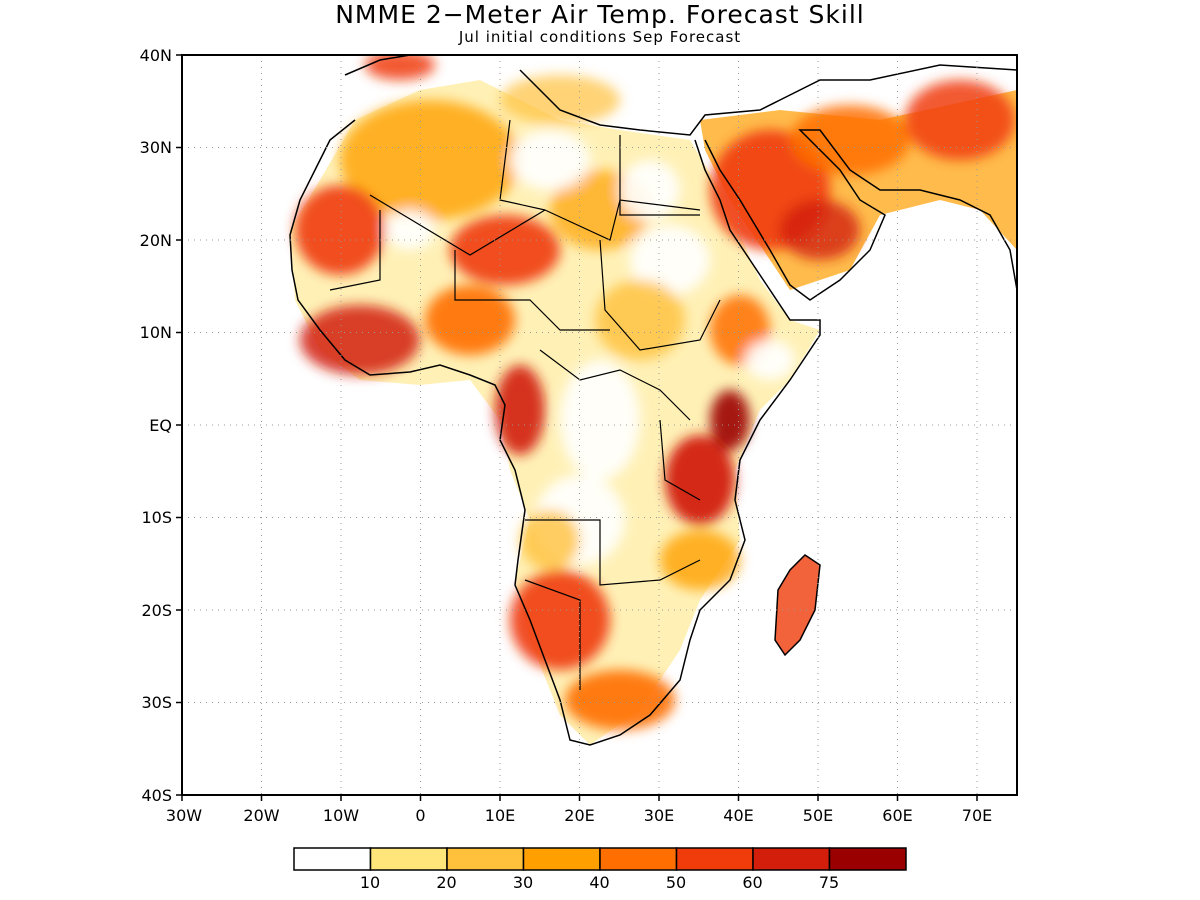 Image resolution: width=1200 pixels, height=900 pixels. I want to click on colorbar, so click(600, 859).